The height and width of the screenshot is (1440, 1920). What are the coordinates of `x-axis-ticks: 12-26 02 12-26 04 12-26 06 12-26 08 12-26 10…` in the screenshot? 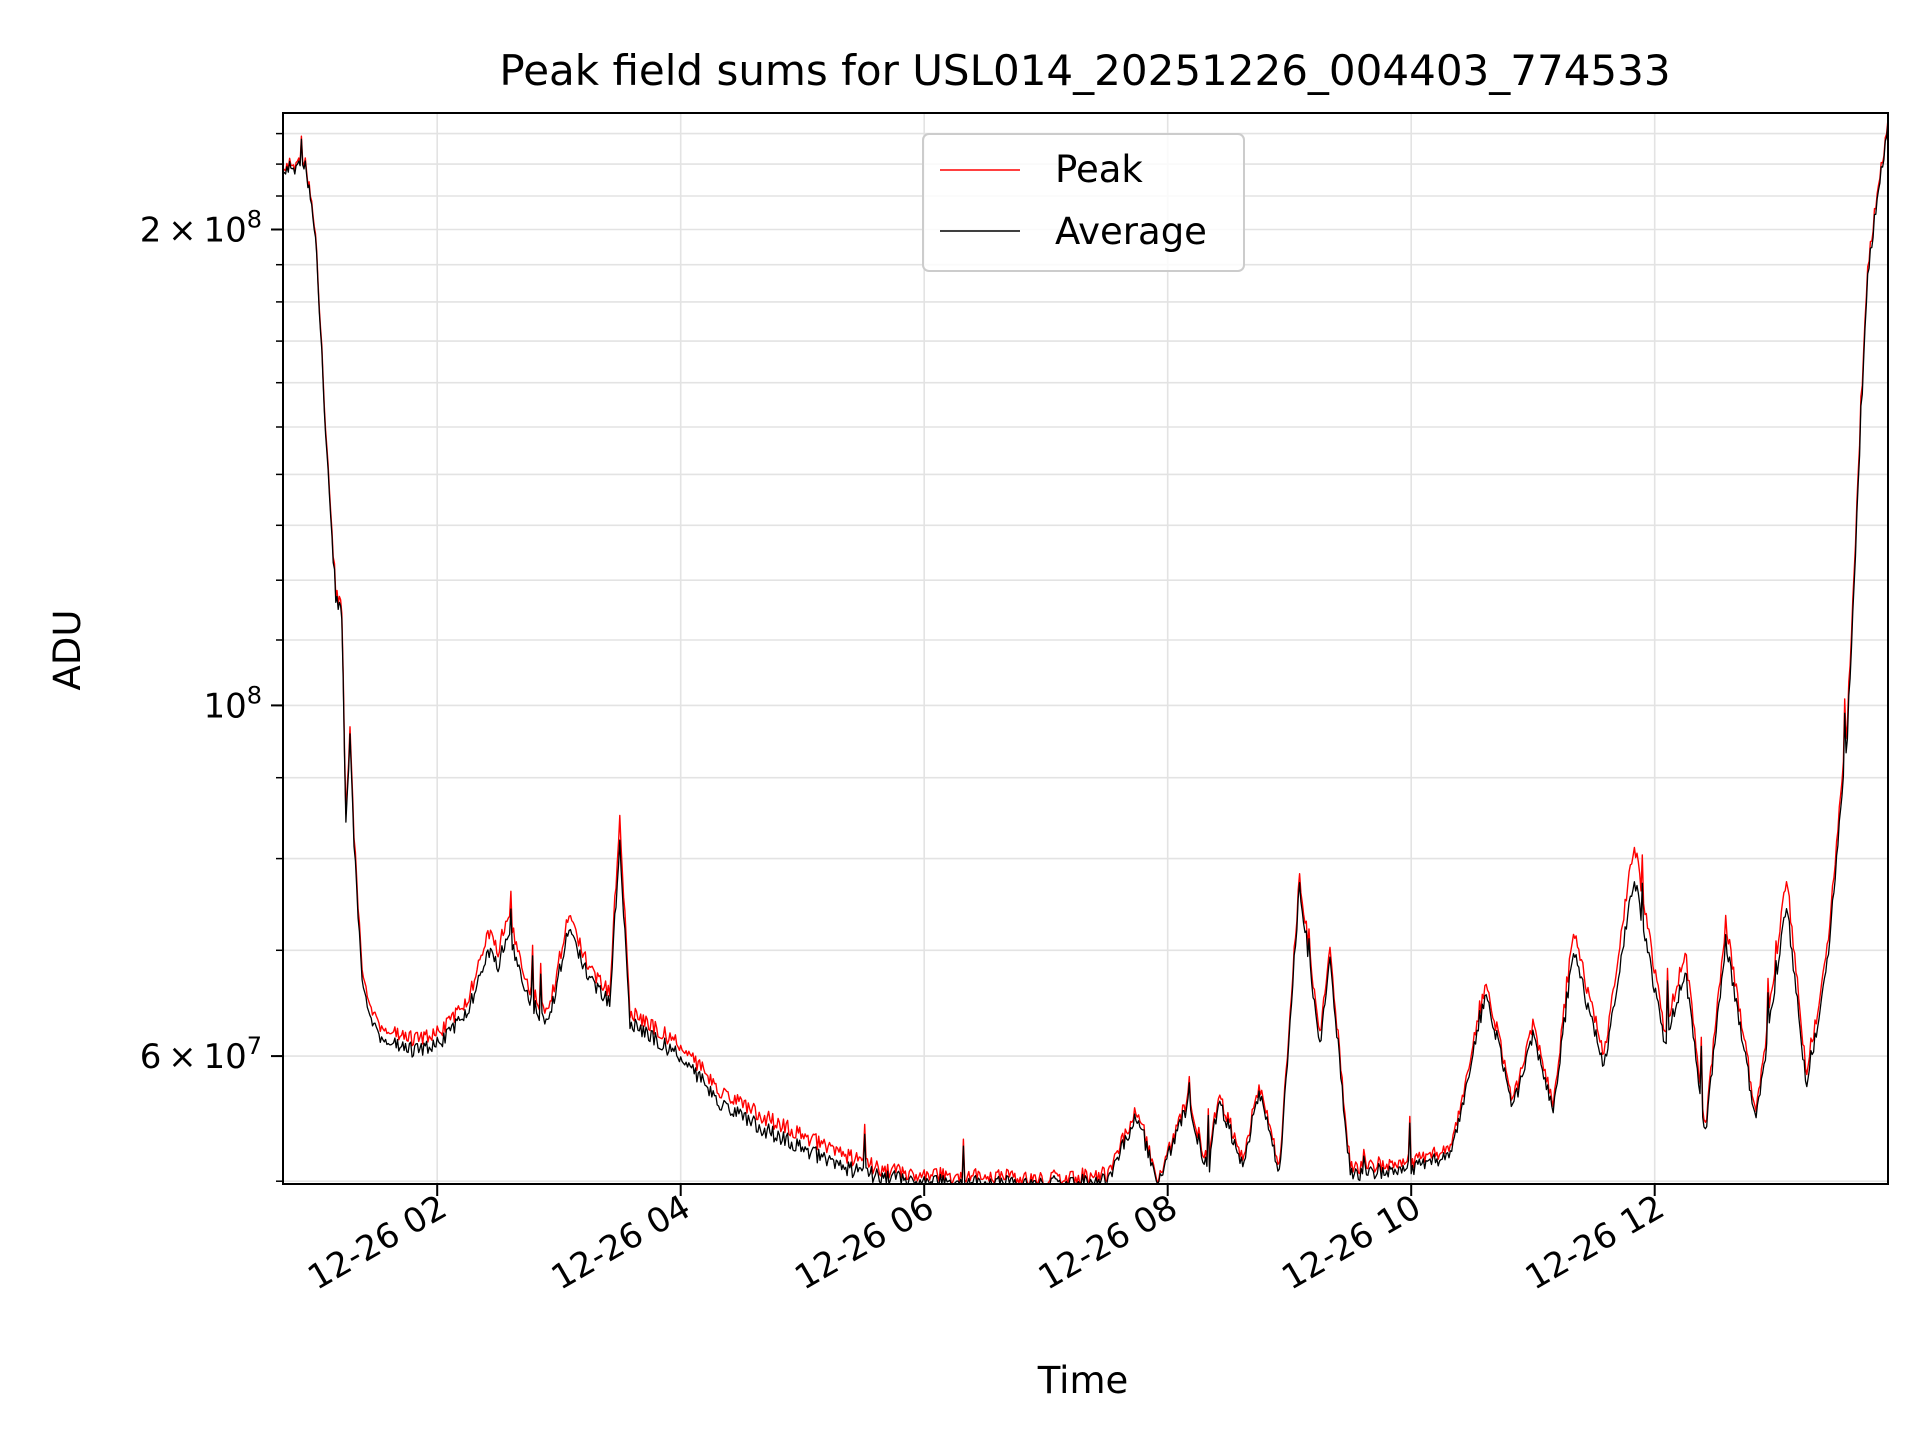 It's located at (986, 1241).